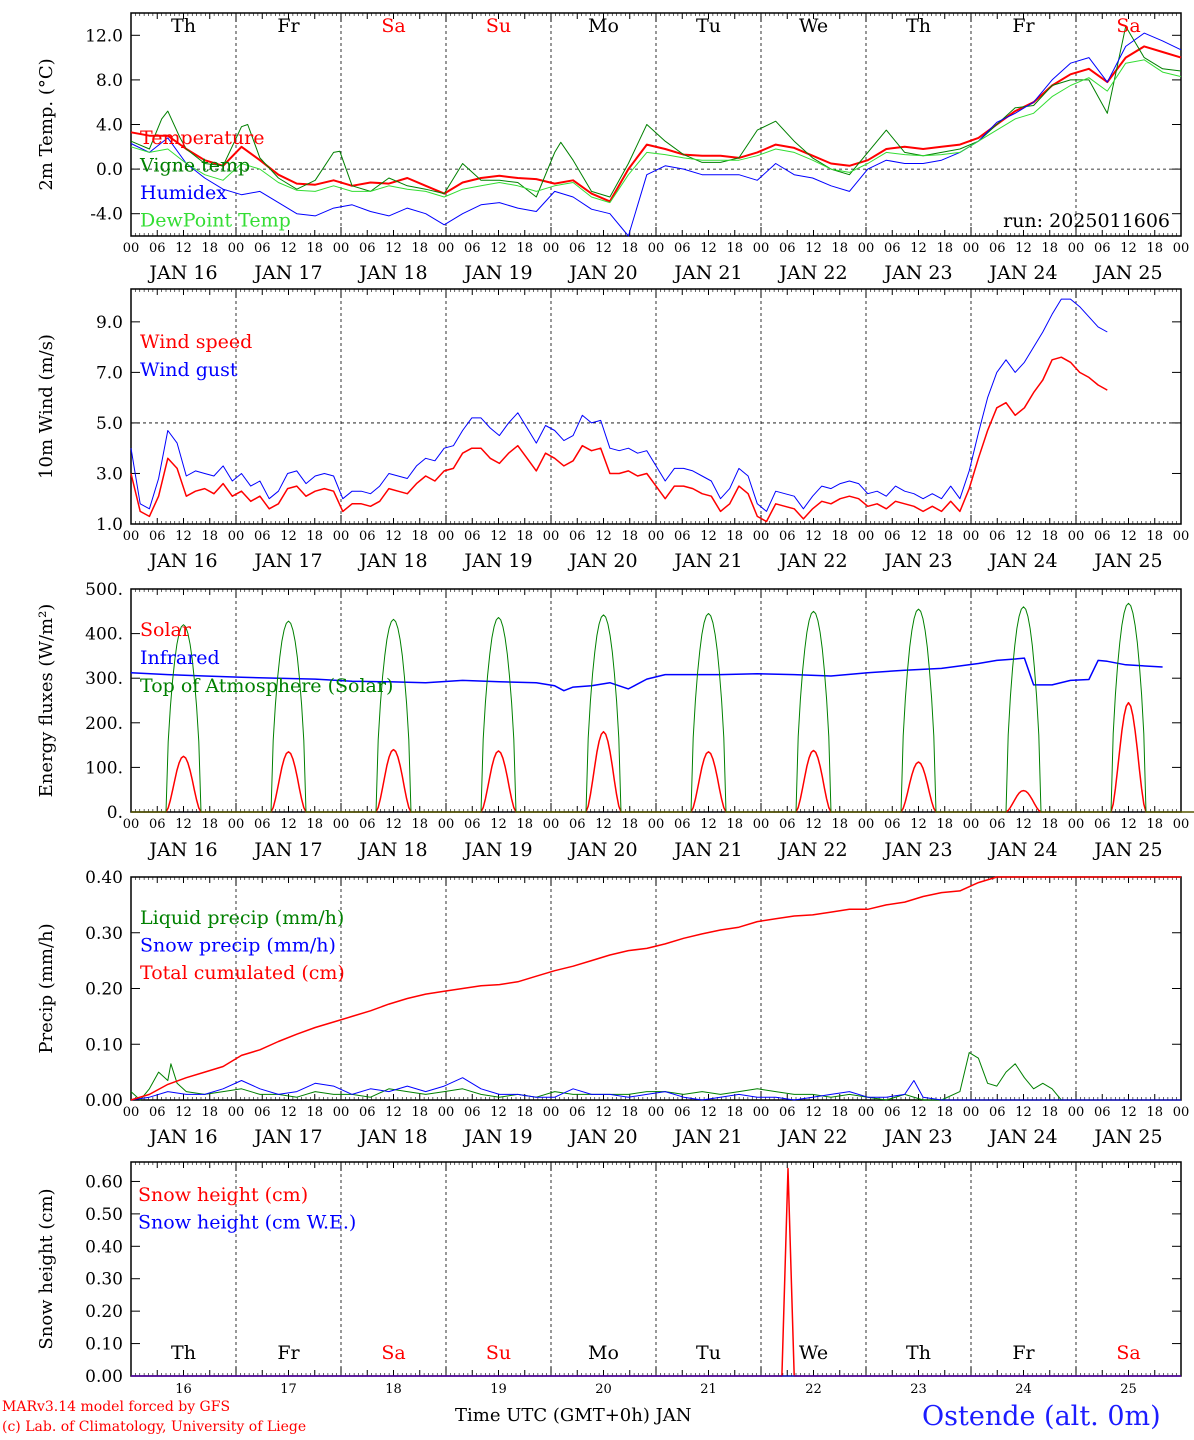  What do you see at coordinates (603, 26) in the screenshot?
I see `weekday-label: Mo` at bounding box center [603, 26].